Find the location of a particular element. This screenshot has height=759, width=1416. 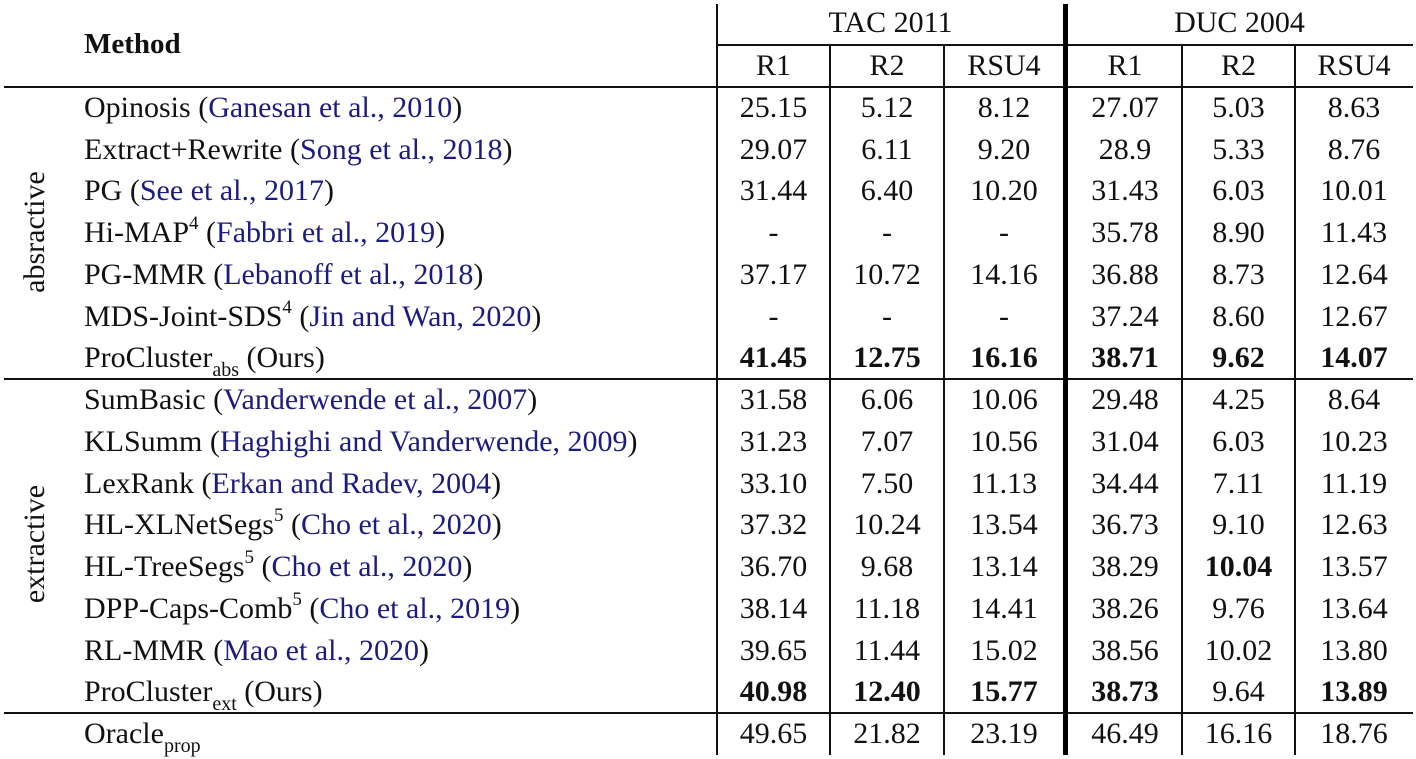

score-cell: 6.11 is located at coordinates (887, 149).